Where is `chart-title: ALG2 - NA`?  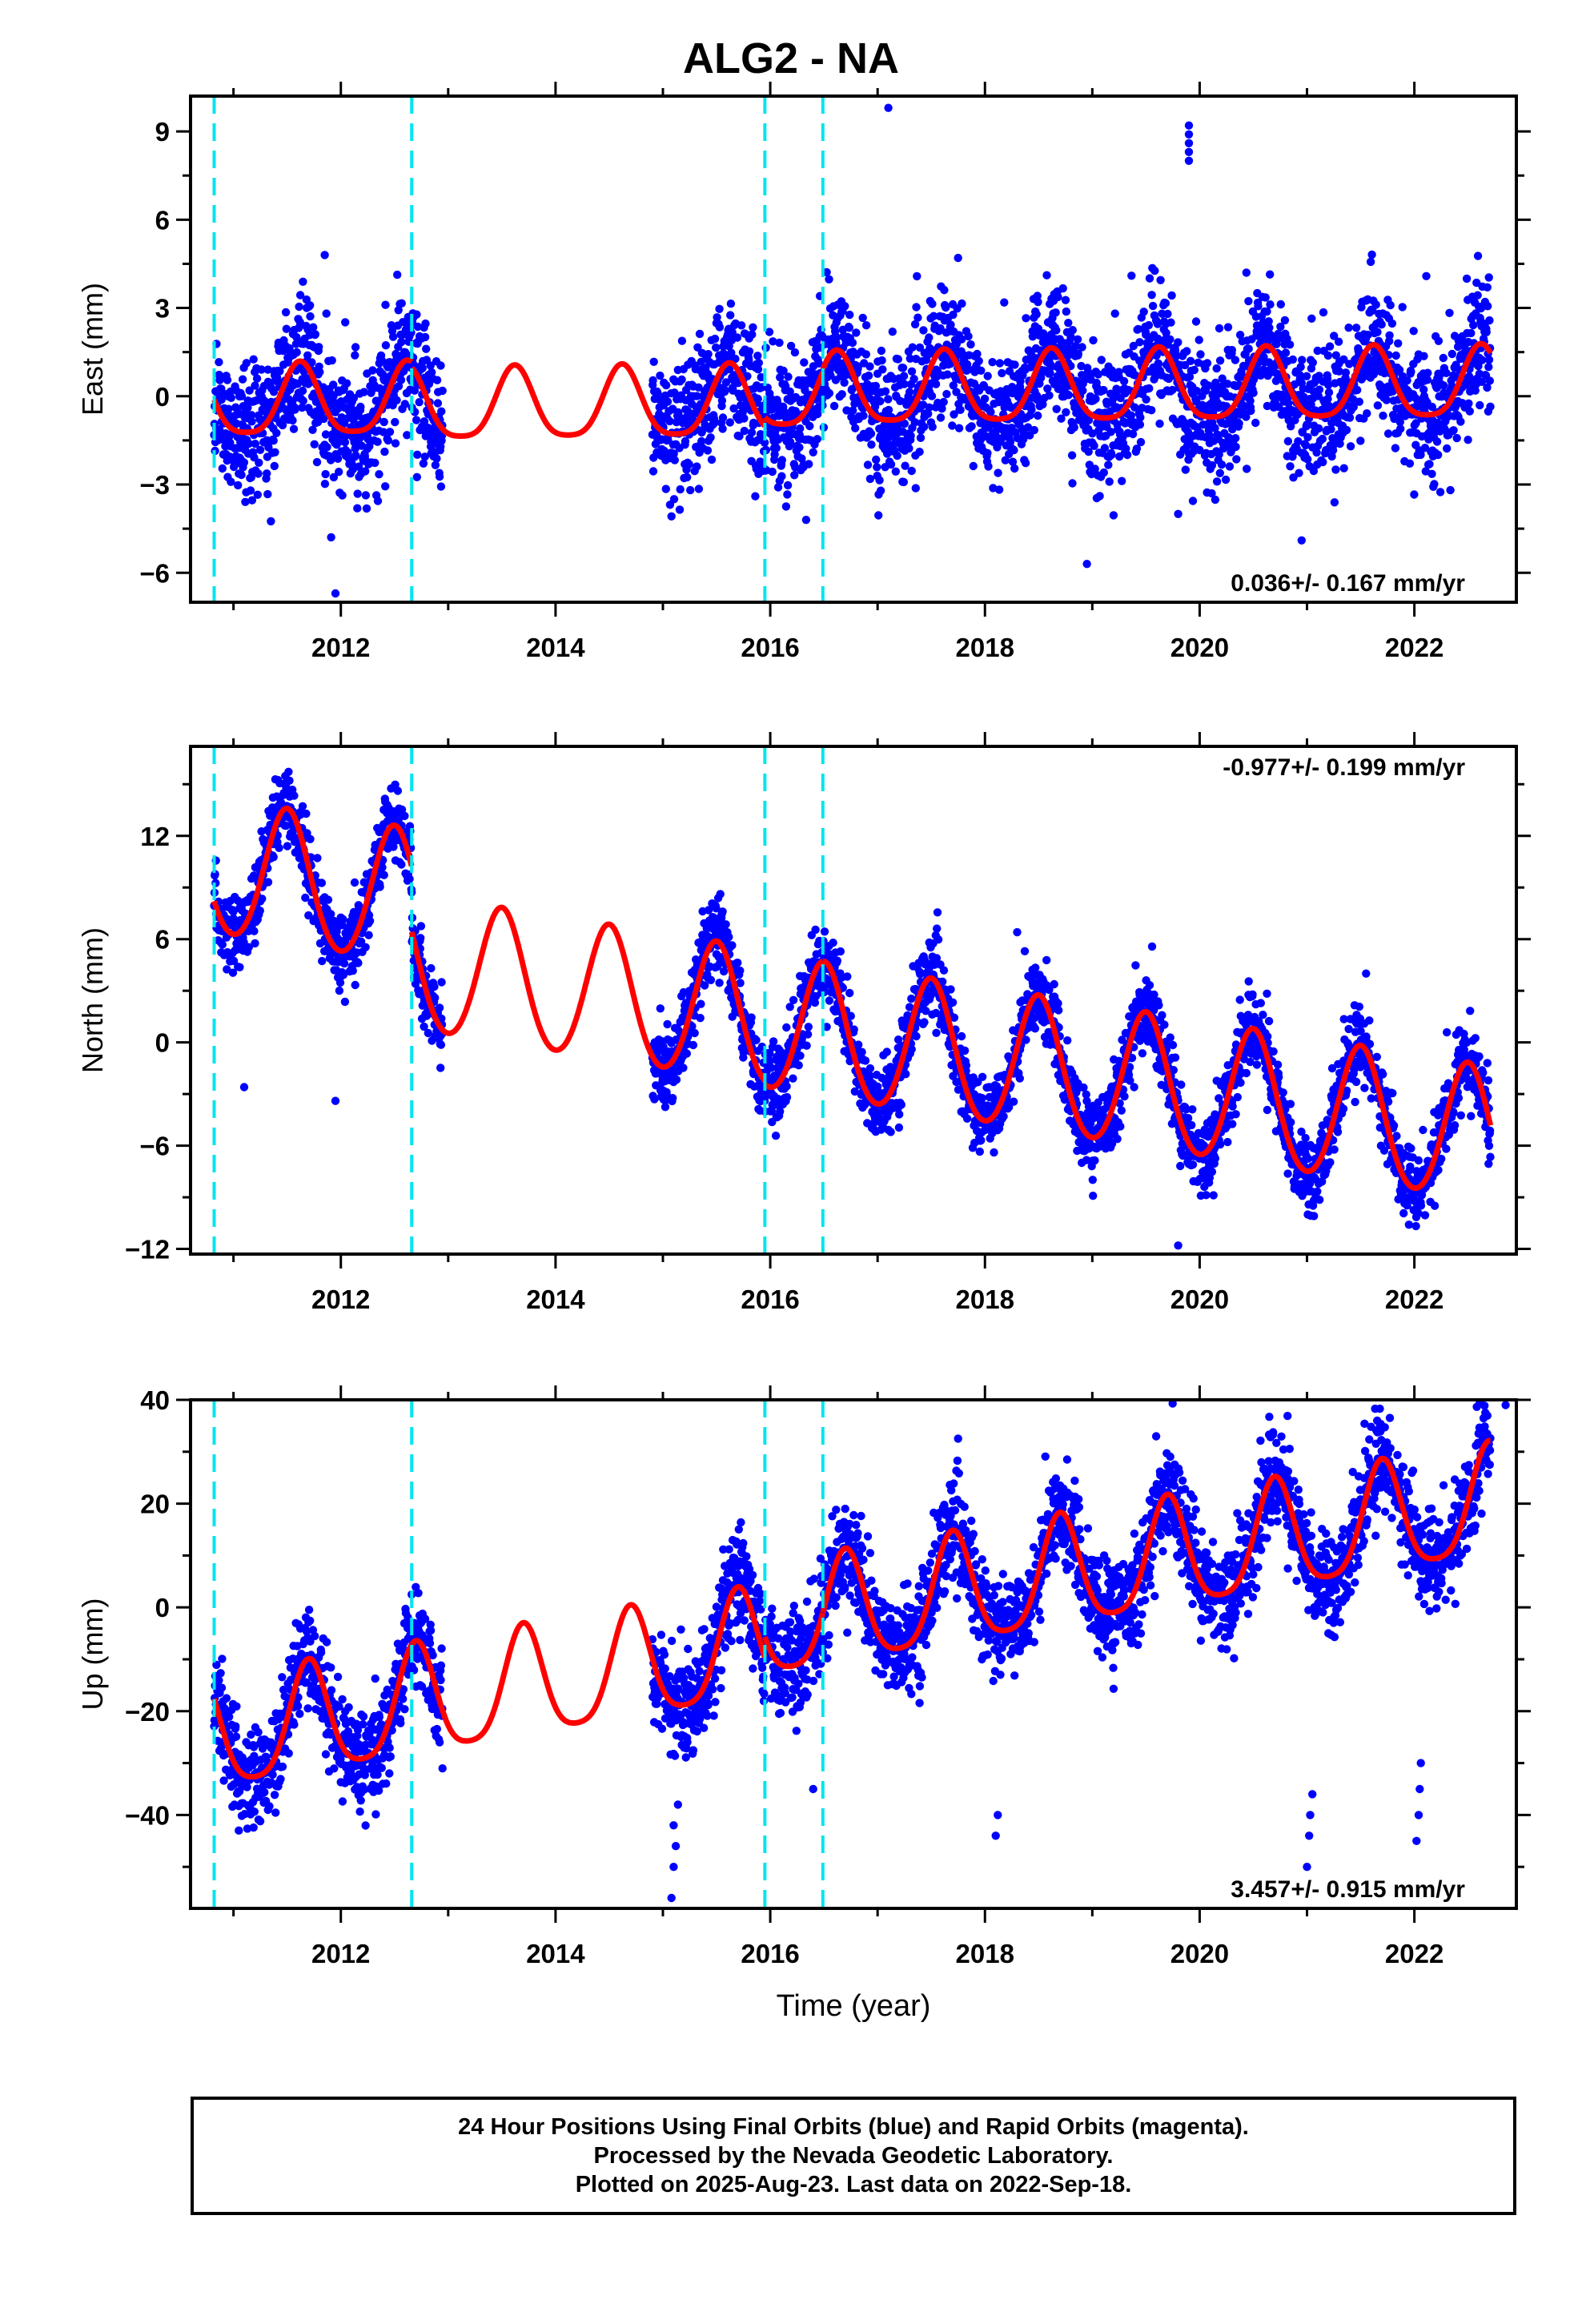 chart-title: ALG2 - NA is located at coordinates (791, 58).